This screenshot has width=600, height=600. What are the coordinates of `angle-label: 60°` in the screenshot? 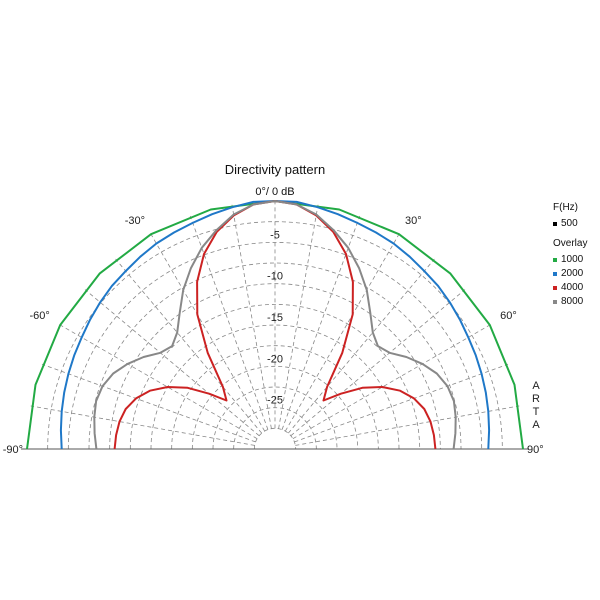 It's located at (508, 316).